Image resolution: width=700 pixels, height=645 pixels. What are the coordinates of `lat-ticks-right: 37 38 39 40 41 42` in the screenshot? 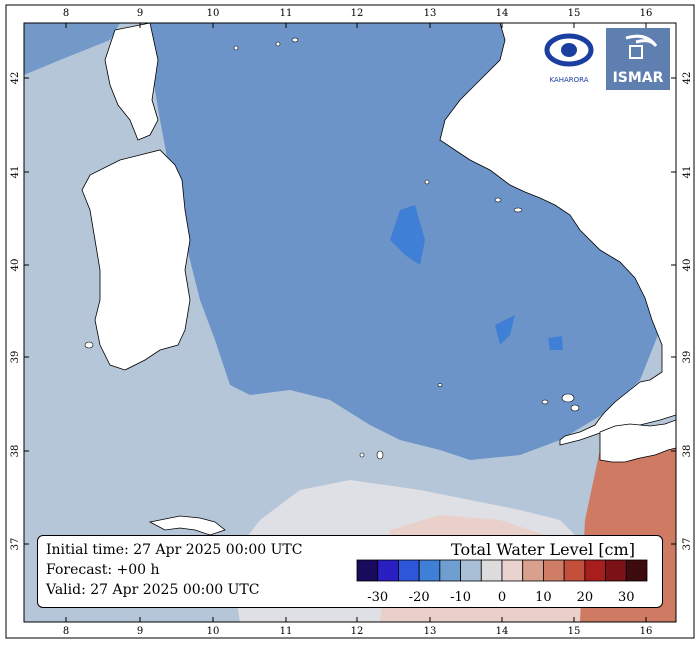 It's located at (682, 311).